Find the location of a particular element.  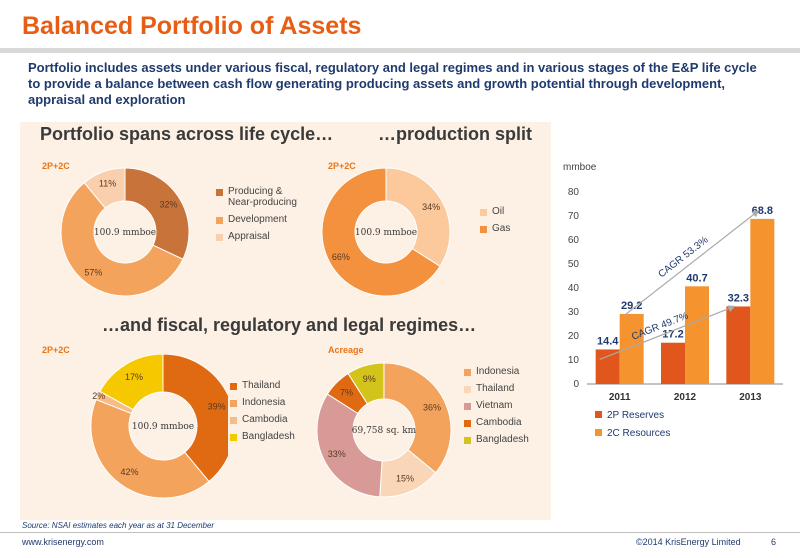

legend-label: Vietnam is located at coordinates (494, 405).